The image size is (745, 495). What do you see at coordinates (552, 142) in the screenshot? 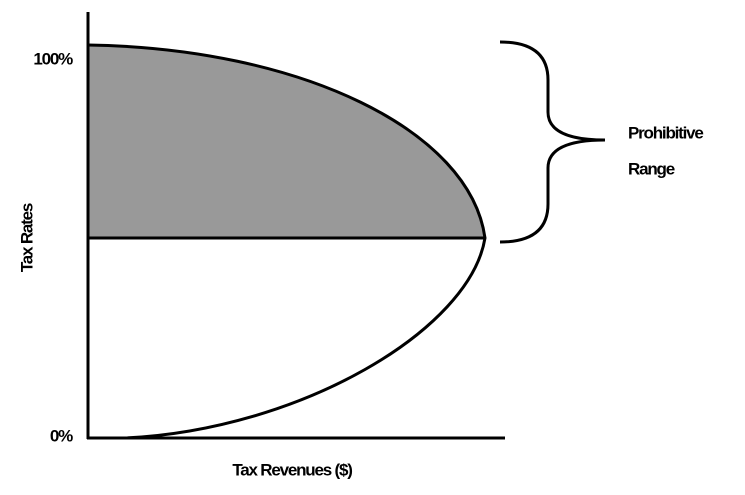
I see `brace` at bounding box center [552, 142].